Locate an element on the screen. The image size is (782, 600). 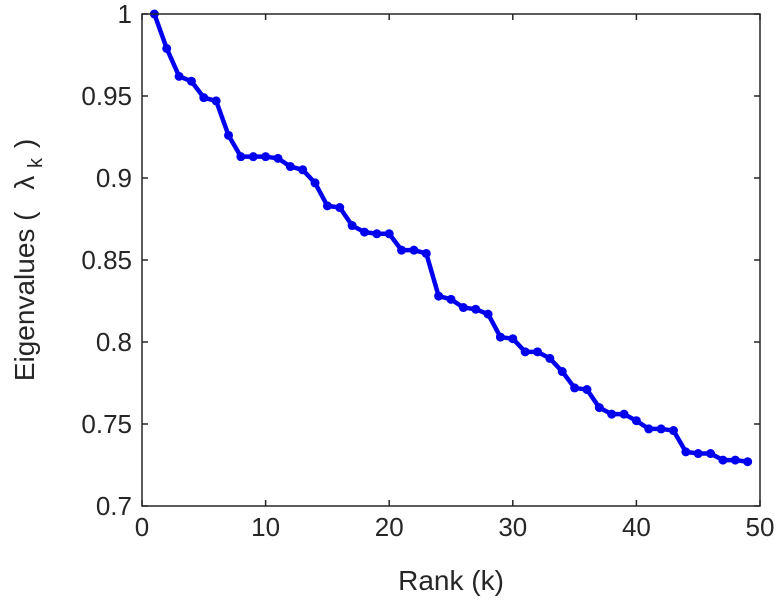
x-tick-label: 30 is located at coordinates (512, 527).